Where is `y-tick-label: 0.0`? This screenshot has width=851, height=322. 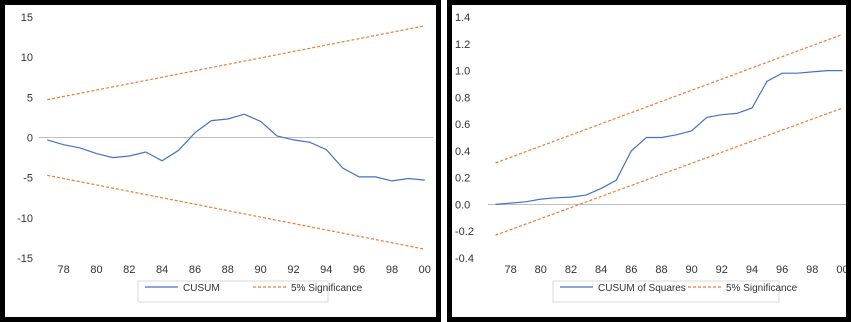
y-tick-label: 0.0 is located at coordinates (462, 205).